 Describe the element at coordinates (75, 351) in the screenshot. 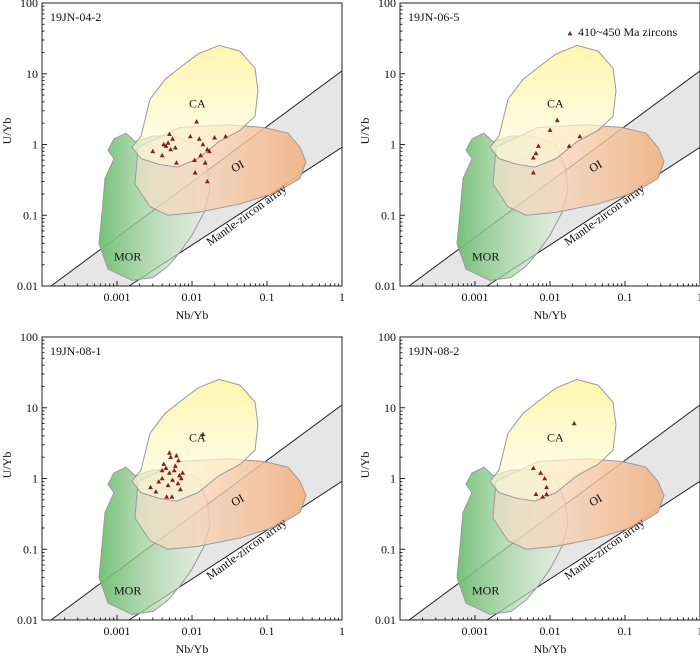

I see `sample-name: 19JN-08-1` at that location.